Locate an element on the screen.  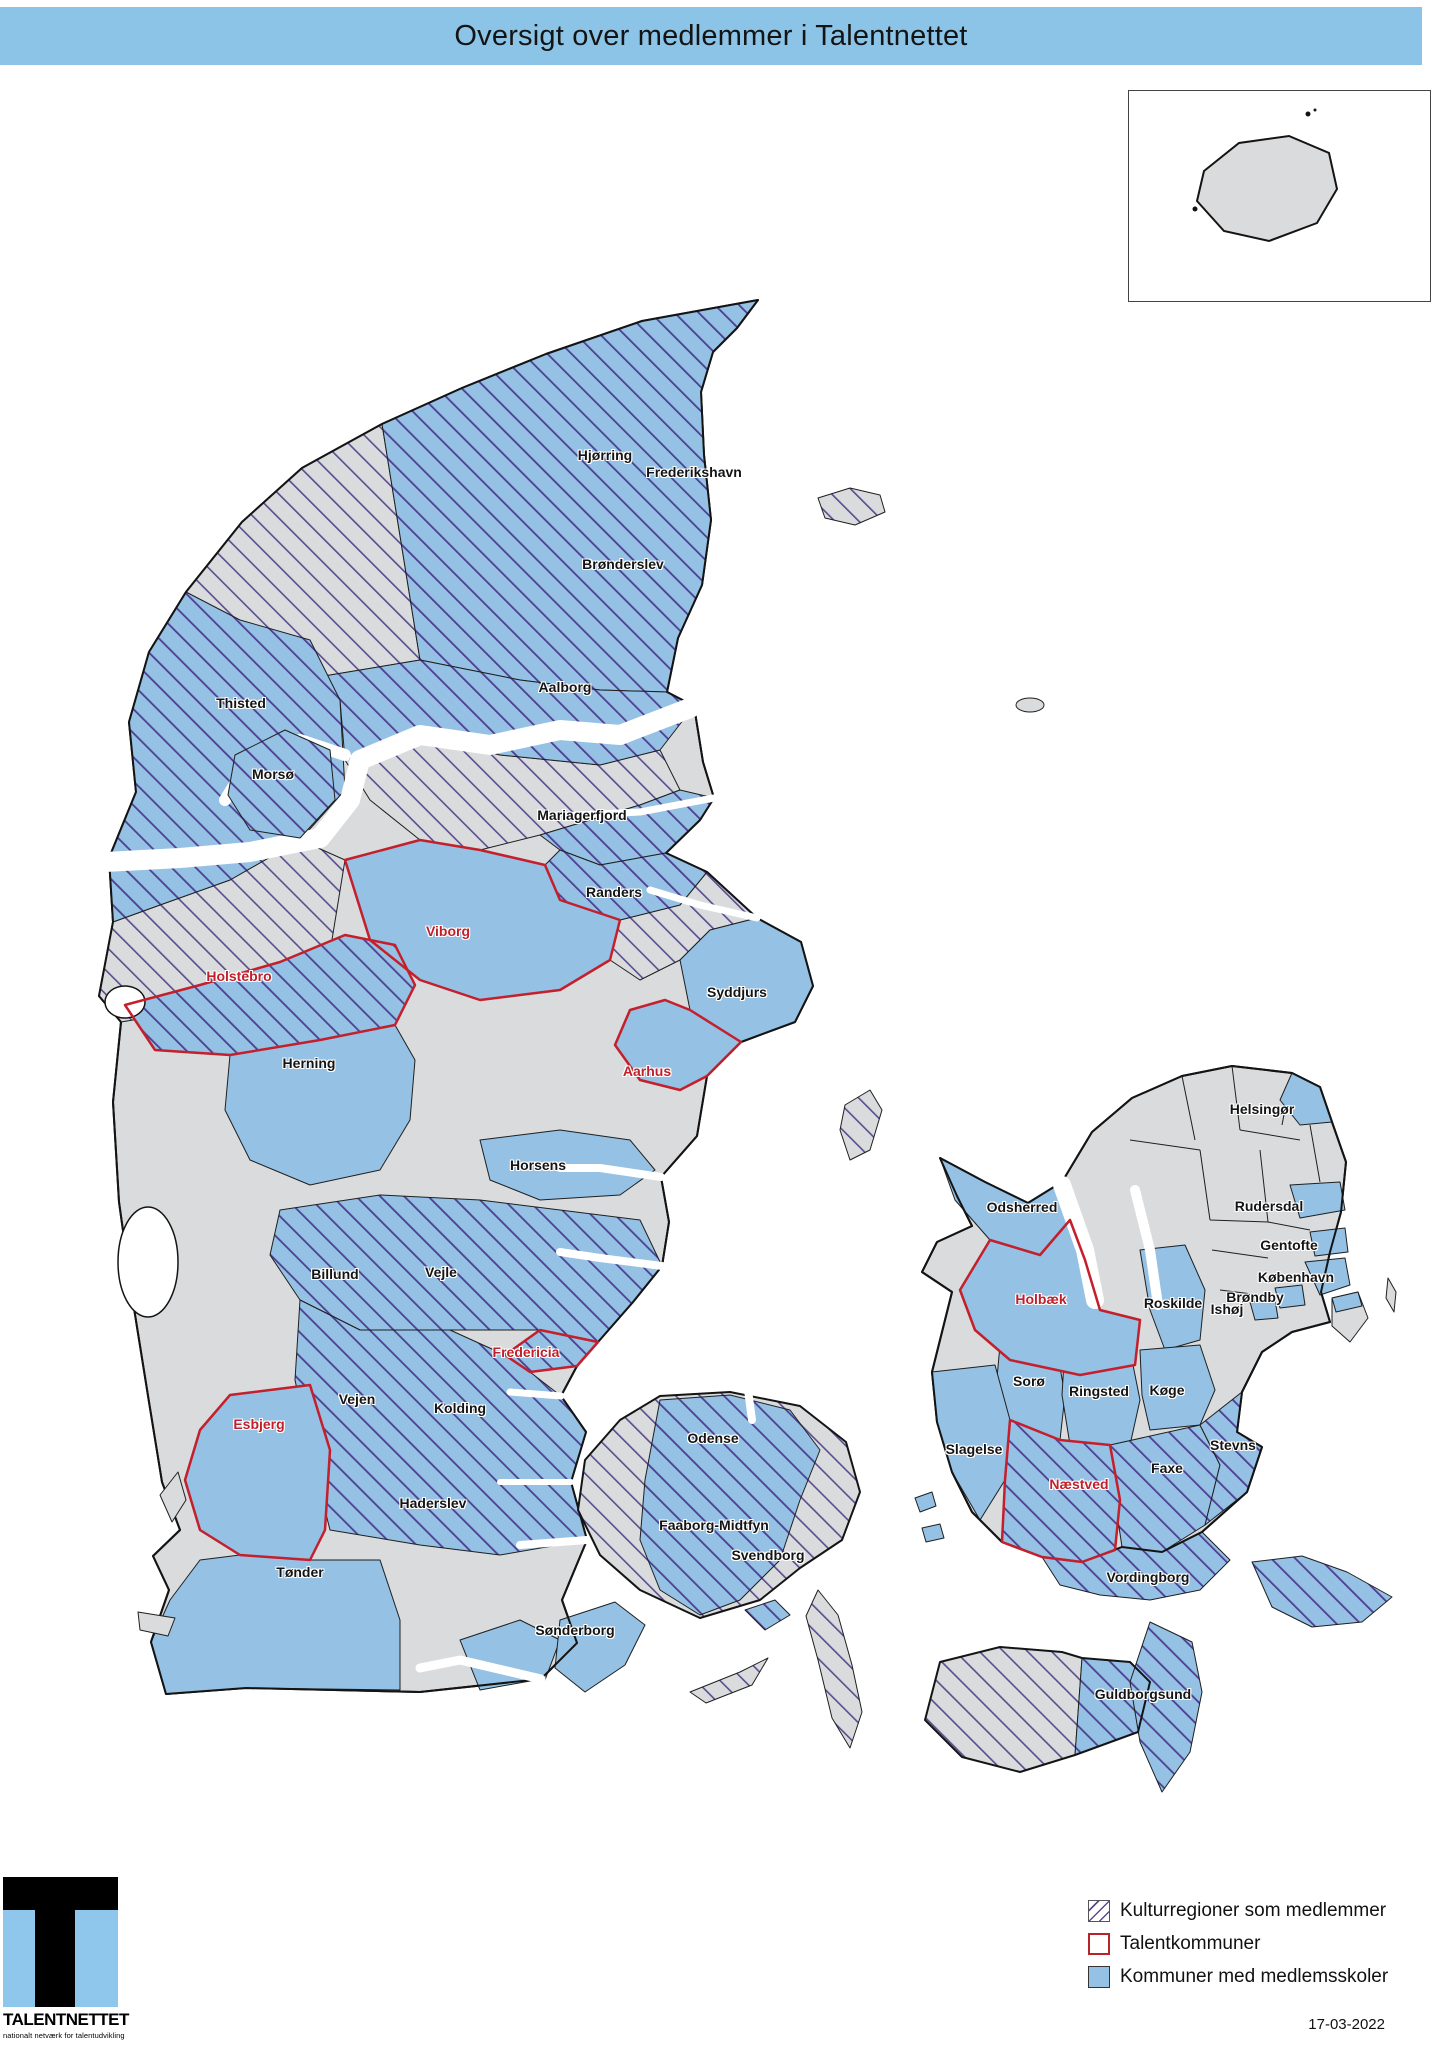
title-bar: Oversigt over medlemmer i Talentnettet is located at coordinates (711, 36).